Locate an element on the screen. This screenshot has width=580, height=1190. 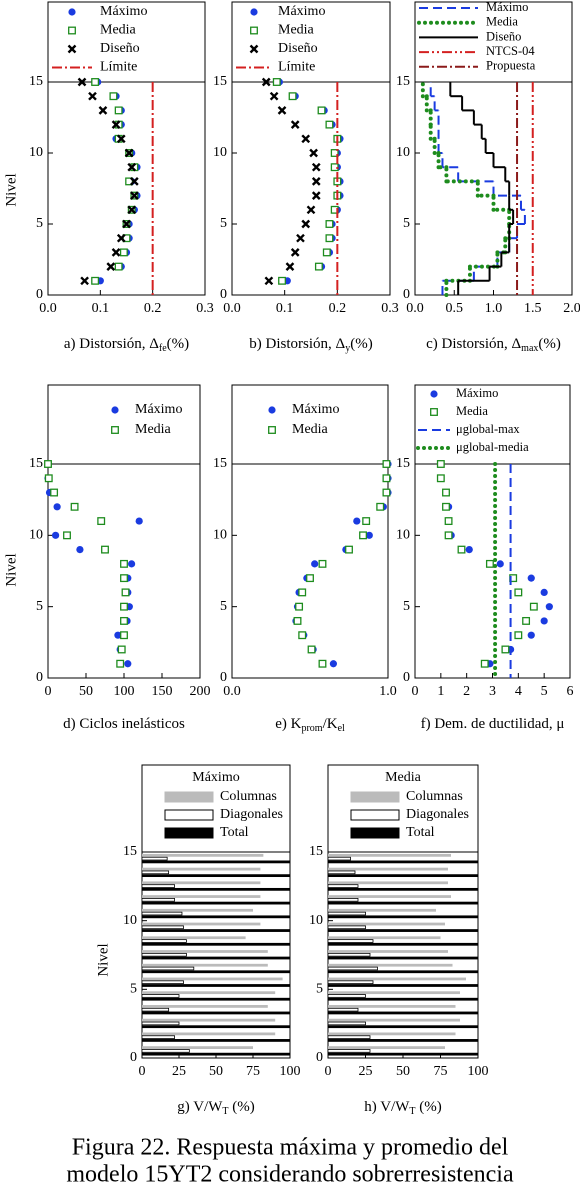
x-tick-label: 100 is located at coordinates (290, 1071).